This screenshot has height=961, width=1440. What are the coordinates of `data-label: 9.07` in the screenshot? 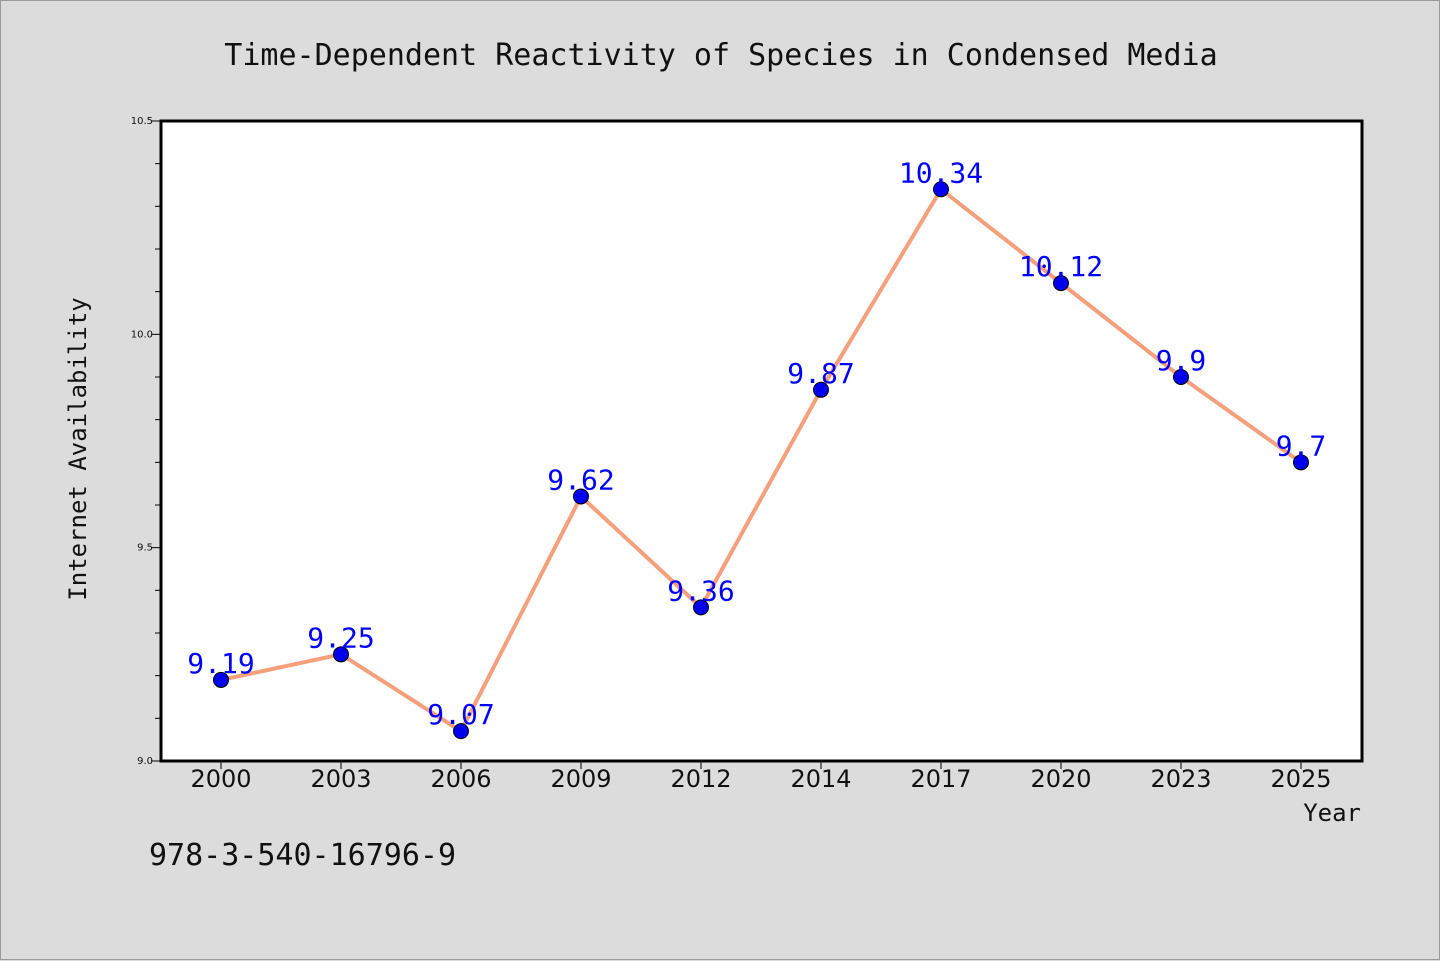 It's located at (460, 714).